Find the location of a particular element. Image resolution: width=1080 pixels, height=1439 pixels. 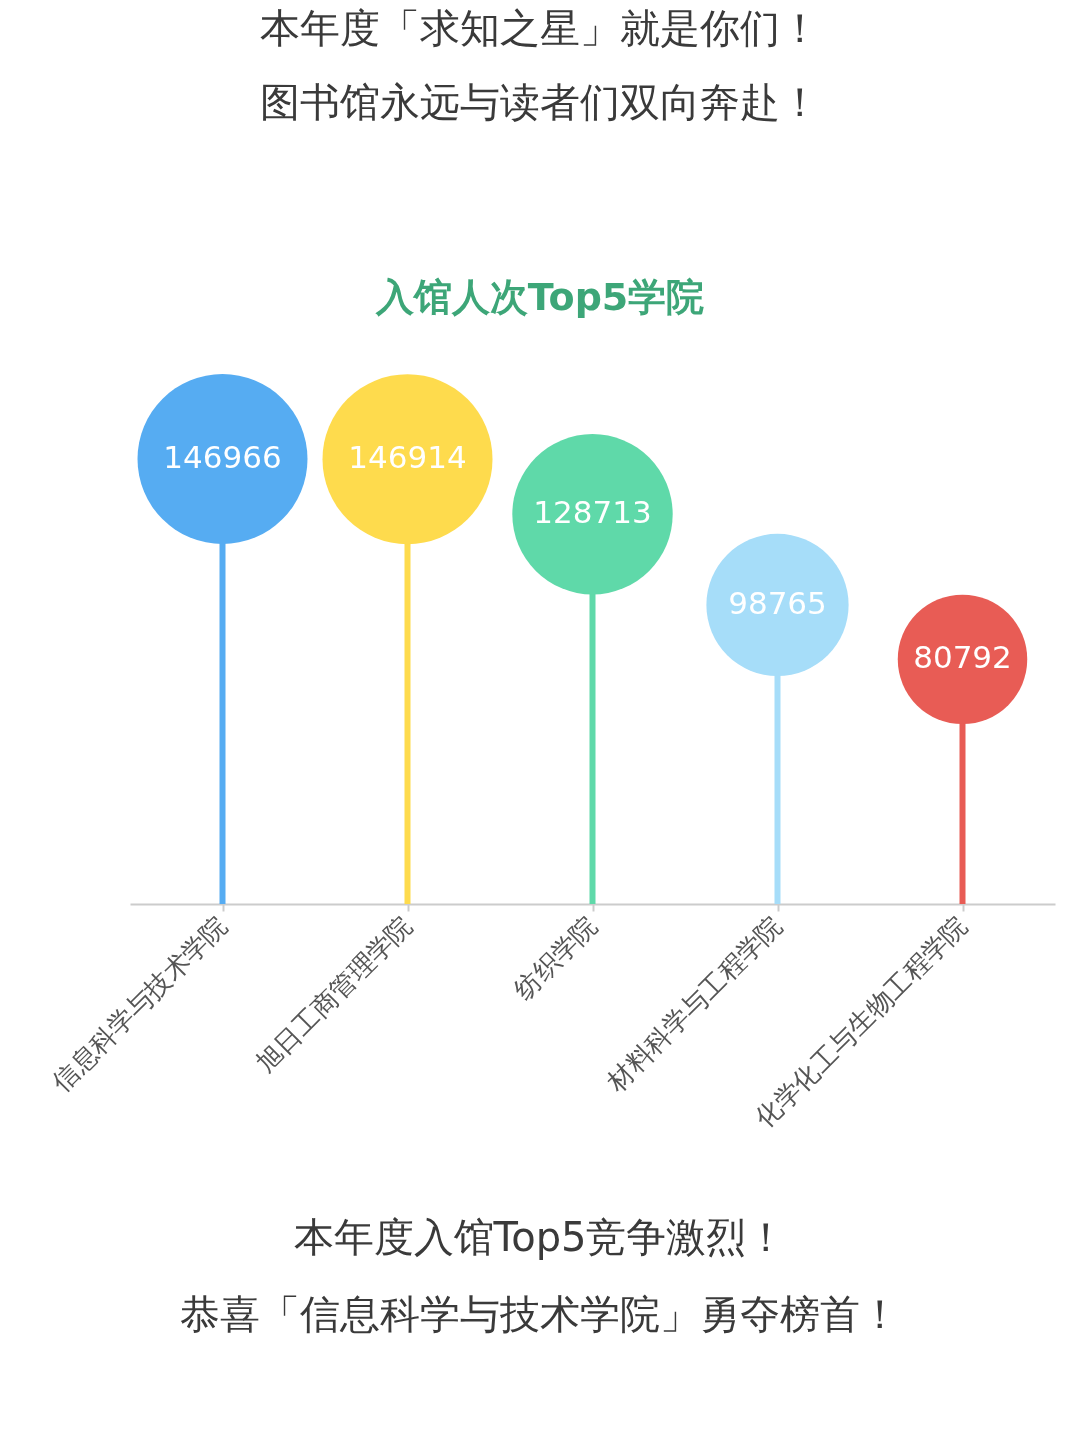

data-label: 146966 is located at coordinates (222, 457).